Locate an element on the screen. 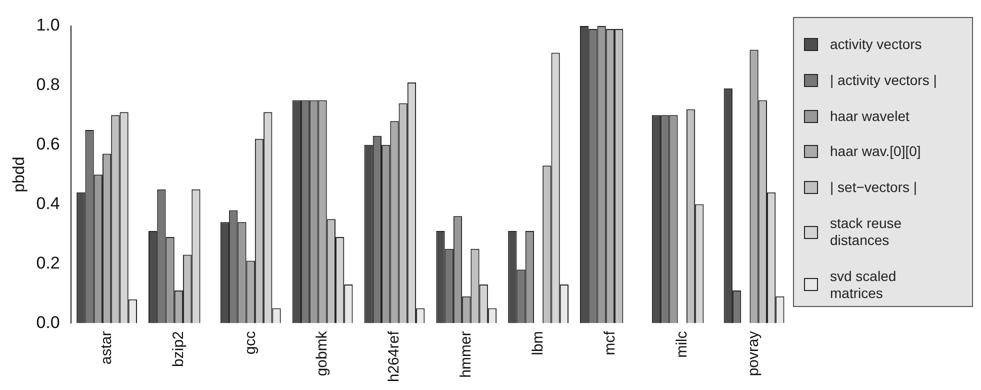 This screenshot has width=981, height=390. x-tick-label: povray is located at coordinates (753, 353).